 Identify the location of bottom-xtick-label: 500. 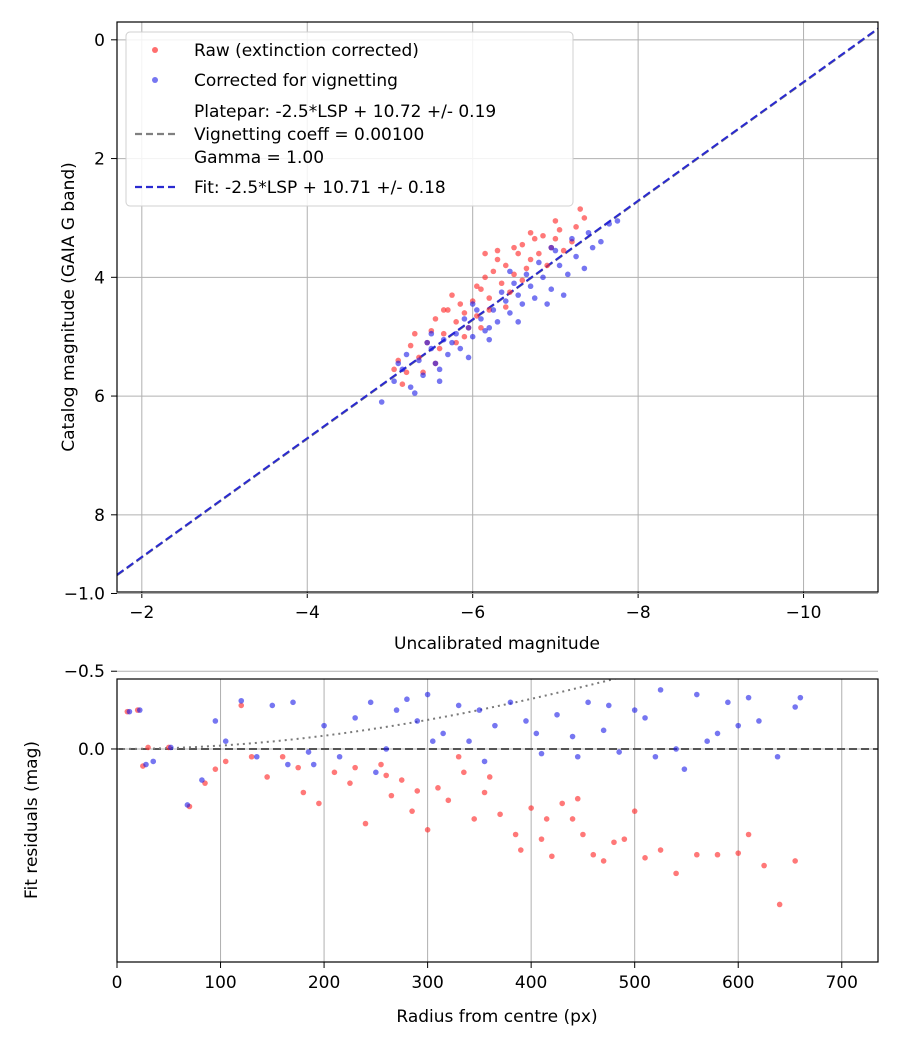
(634, 983).